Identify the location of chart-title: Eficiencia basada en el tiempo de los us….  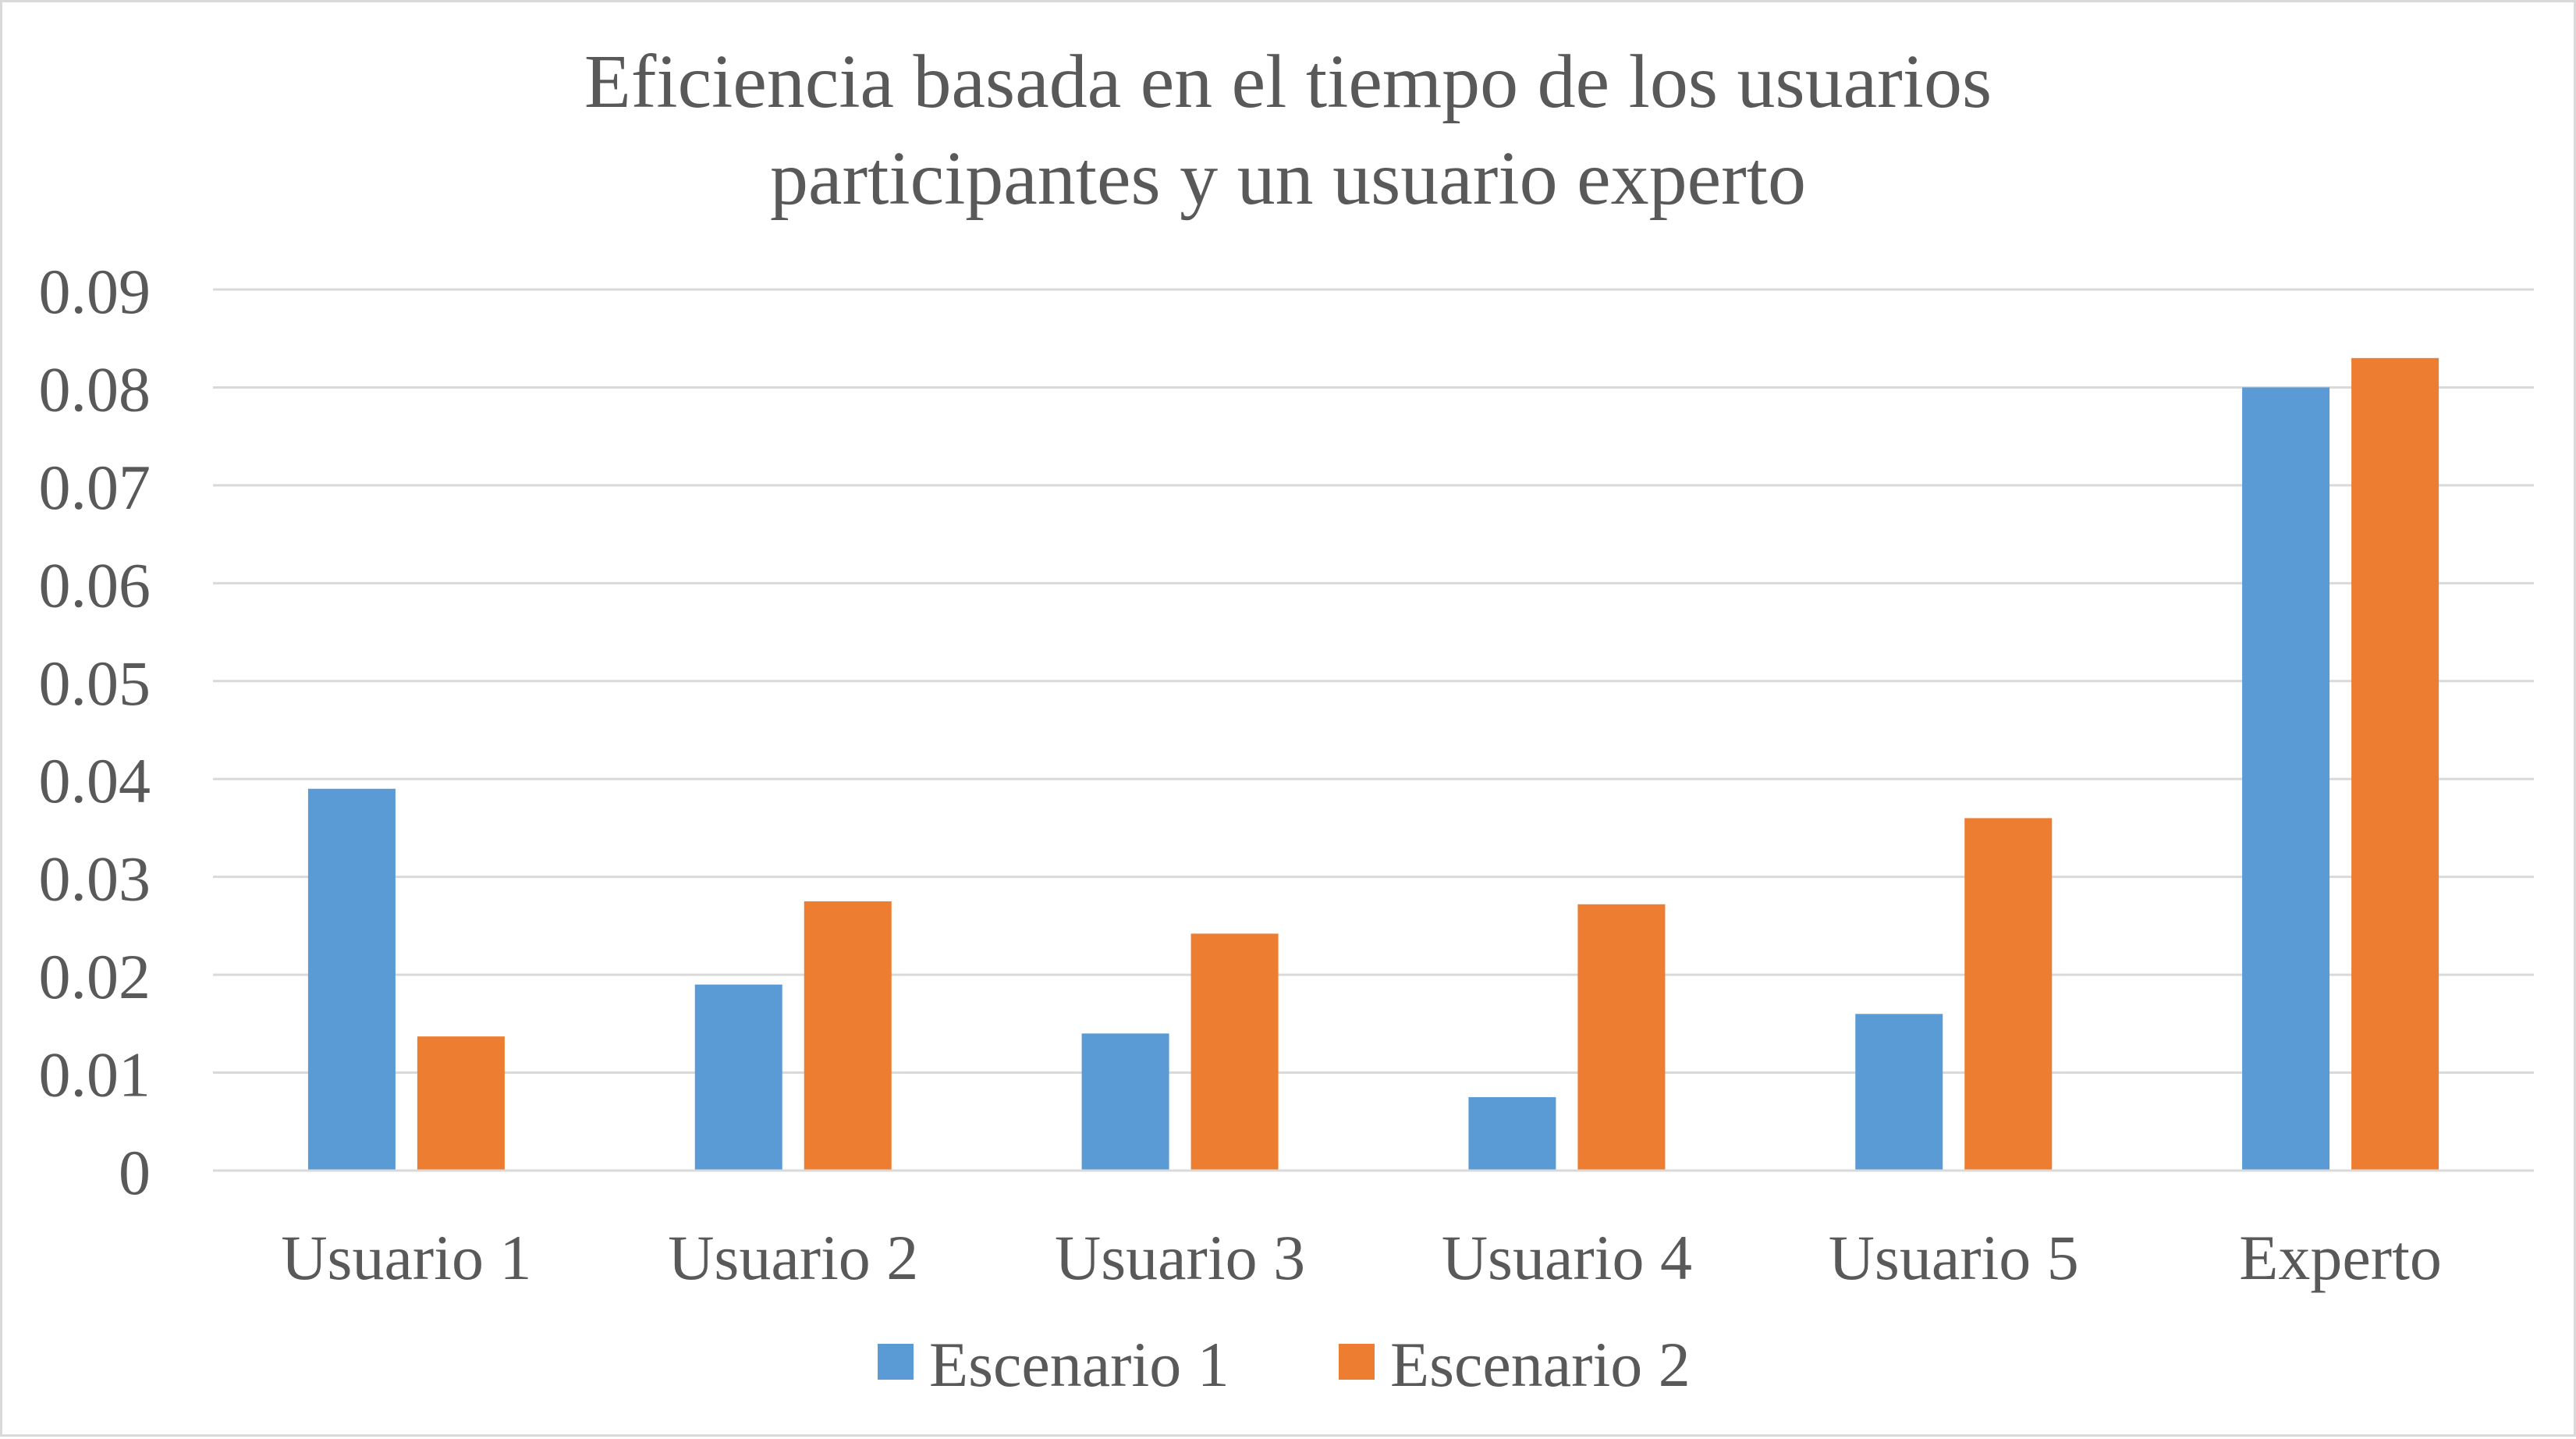
(1288, 130).